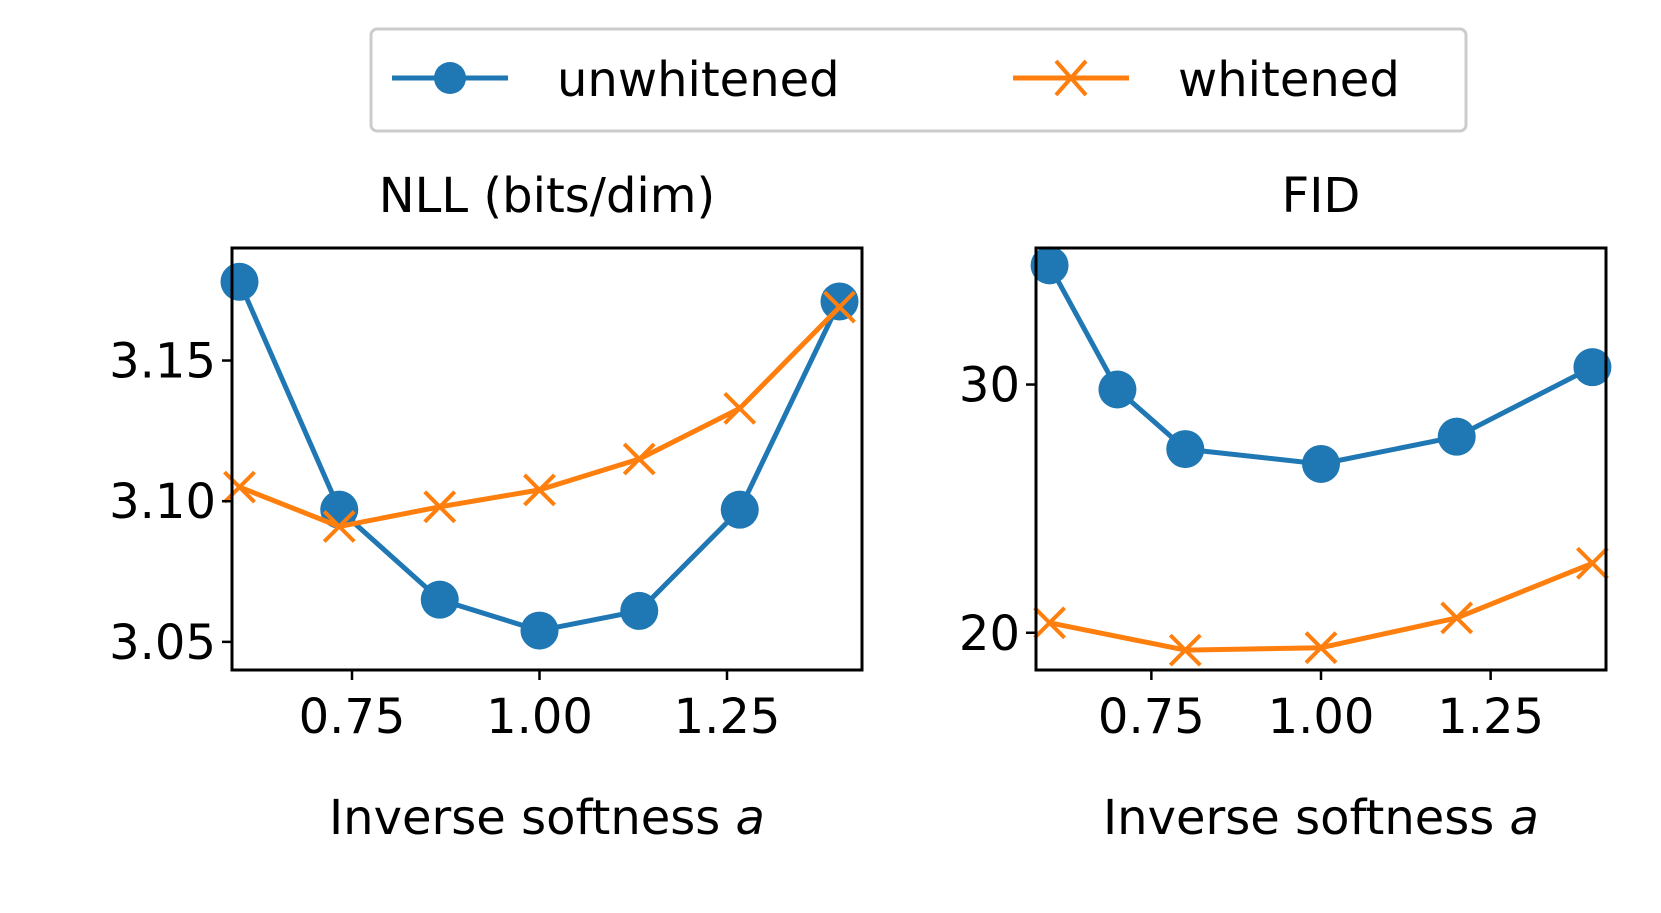 This screenshot has width=1661, height=913. What do you see at coordinates (1321, 196) in the screenshot?
I see `fid-title: FID` at bounding box center [1321, 196].